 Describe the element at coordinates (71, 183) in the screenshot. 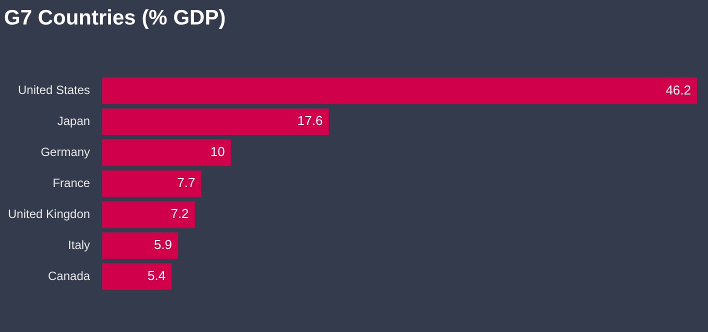

I see `y-tick-label: France` at that location.